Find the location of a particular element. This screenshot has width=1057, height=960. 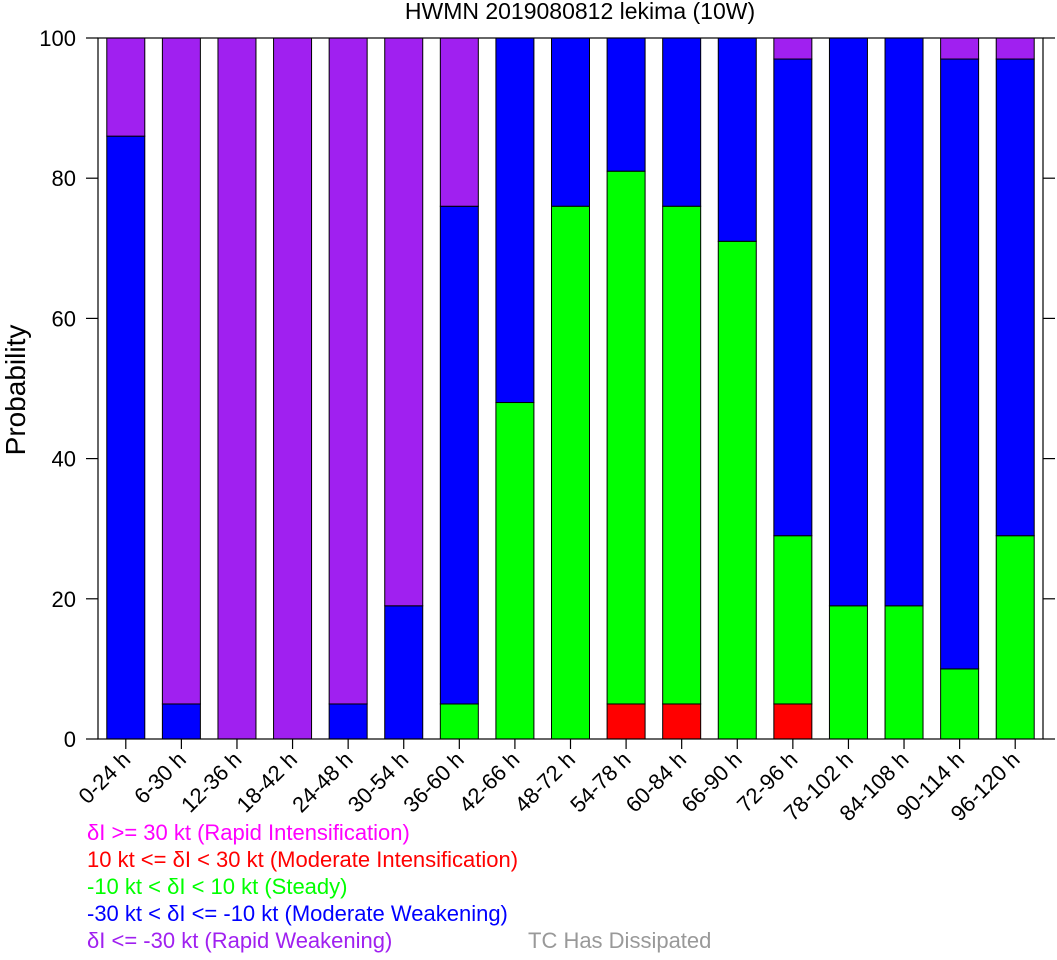

y-tick-label: 40 is located at coordinates (64, 459).